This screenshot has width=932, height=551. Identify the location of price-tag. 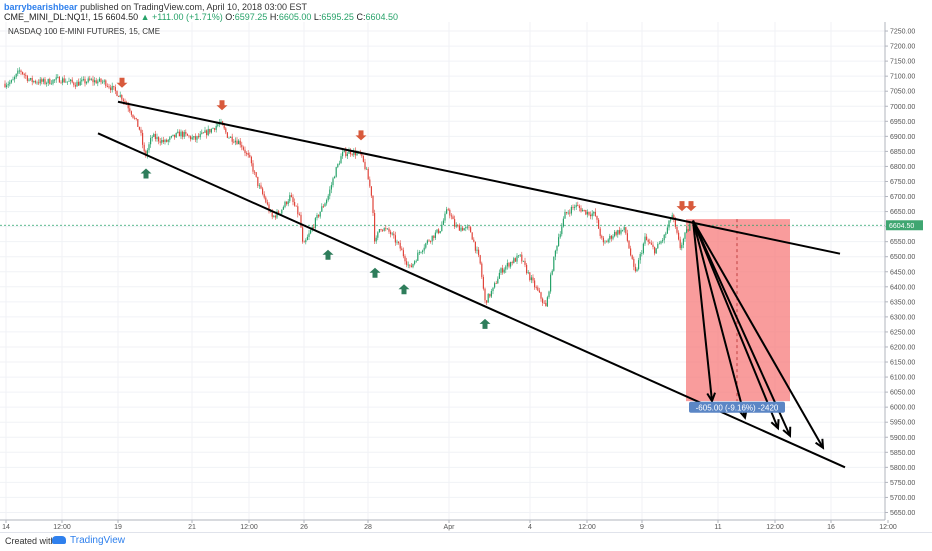
(904, 225).